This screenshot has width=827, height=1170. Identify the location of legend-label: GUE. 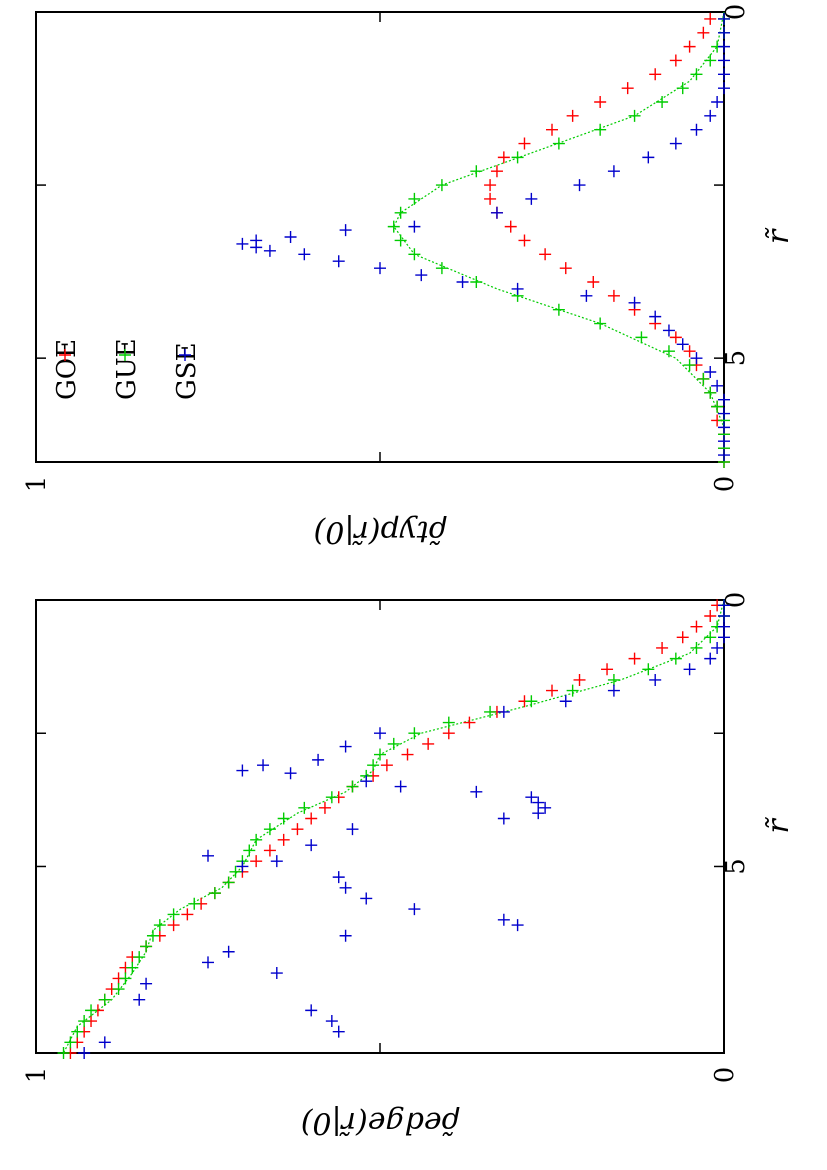
(127, 369).